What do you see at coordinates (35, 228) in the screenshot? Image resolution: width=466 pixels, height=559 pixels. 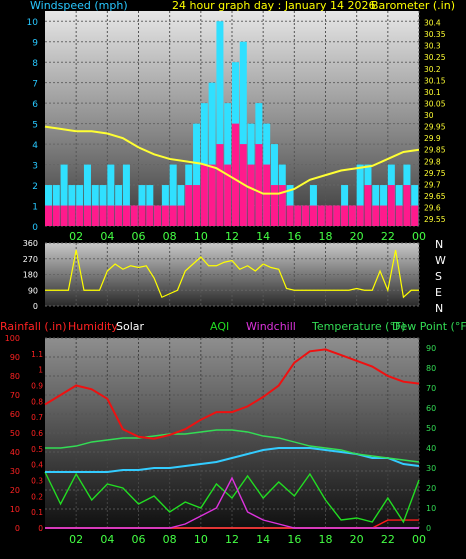 I see `wind-y-tick-label: 0` at bounding box center [35, 228].